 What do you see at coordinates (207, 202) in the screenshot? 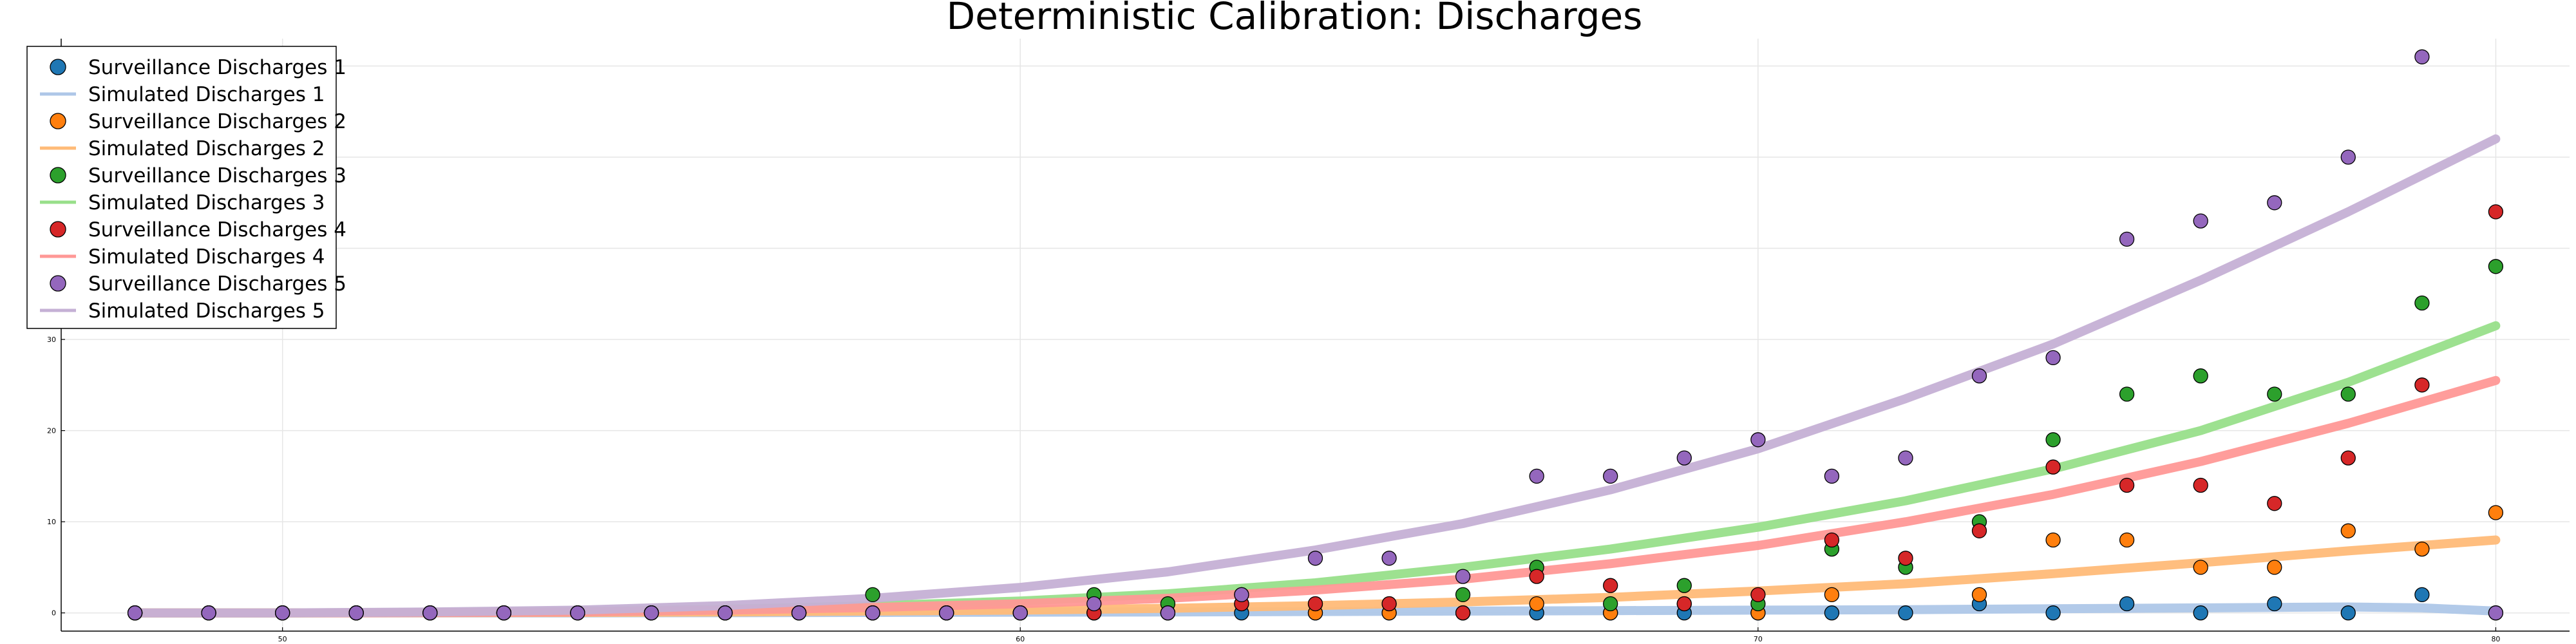
I see `legend-label: Simulated Discharges 3` at bounding box center [207, 202].